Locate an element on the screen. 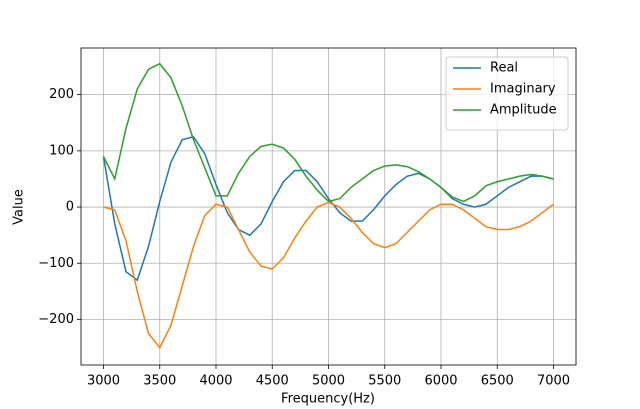 This screenshot has height=409, width=640. y-axis-label: Value is located at coordinates (19, 207).